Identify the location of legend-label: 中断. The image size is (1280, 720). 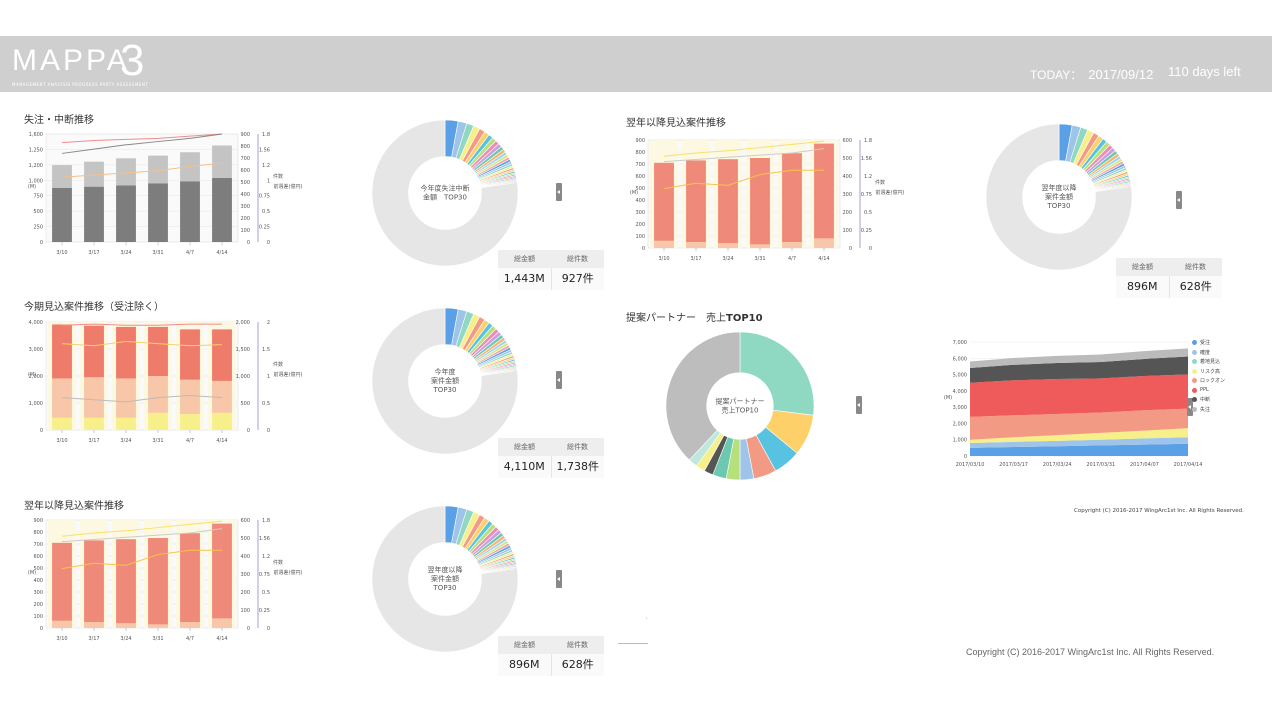
(1205, 400).